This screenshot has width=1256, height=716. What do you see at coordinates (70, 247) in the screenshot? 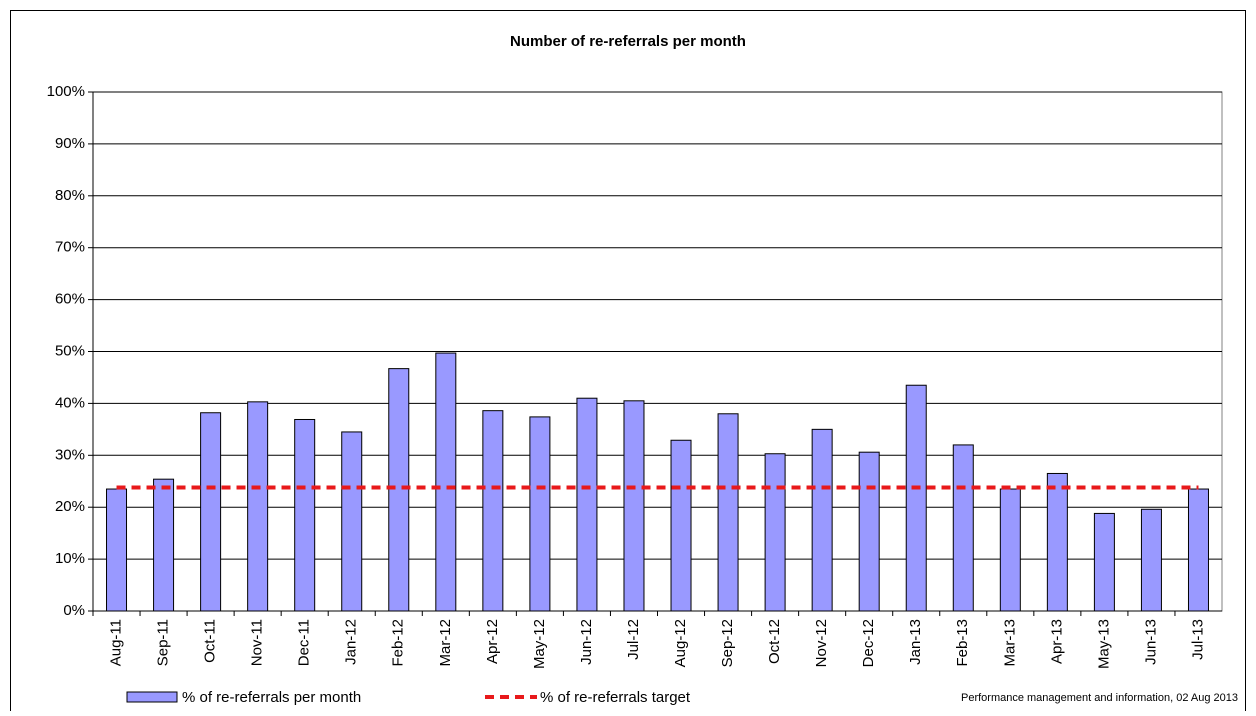
I see `y-tick-label: 70%` at bounding box center [70, 247].